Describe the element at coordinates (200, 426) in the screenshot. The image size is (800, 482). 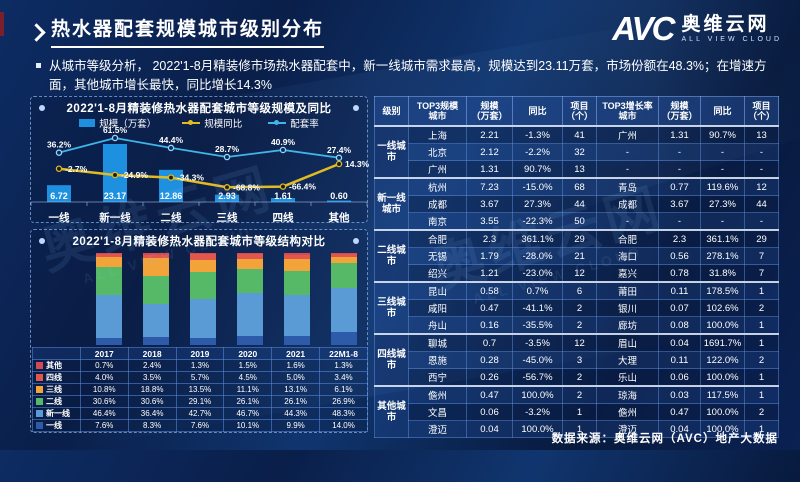
I see `share-cell: 7.6%` at that location.